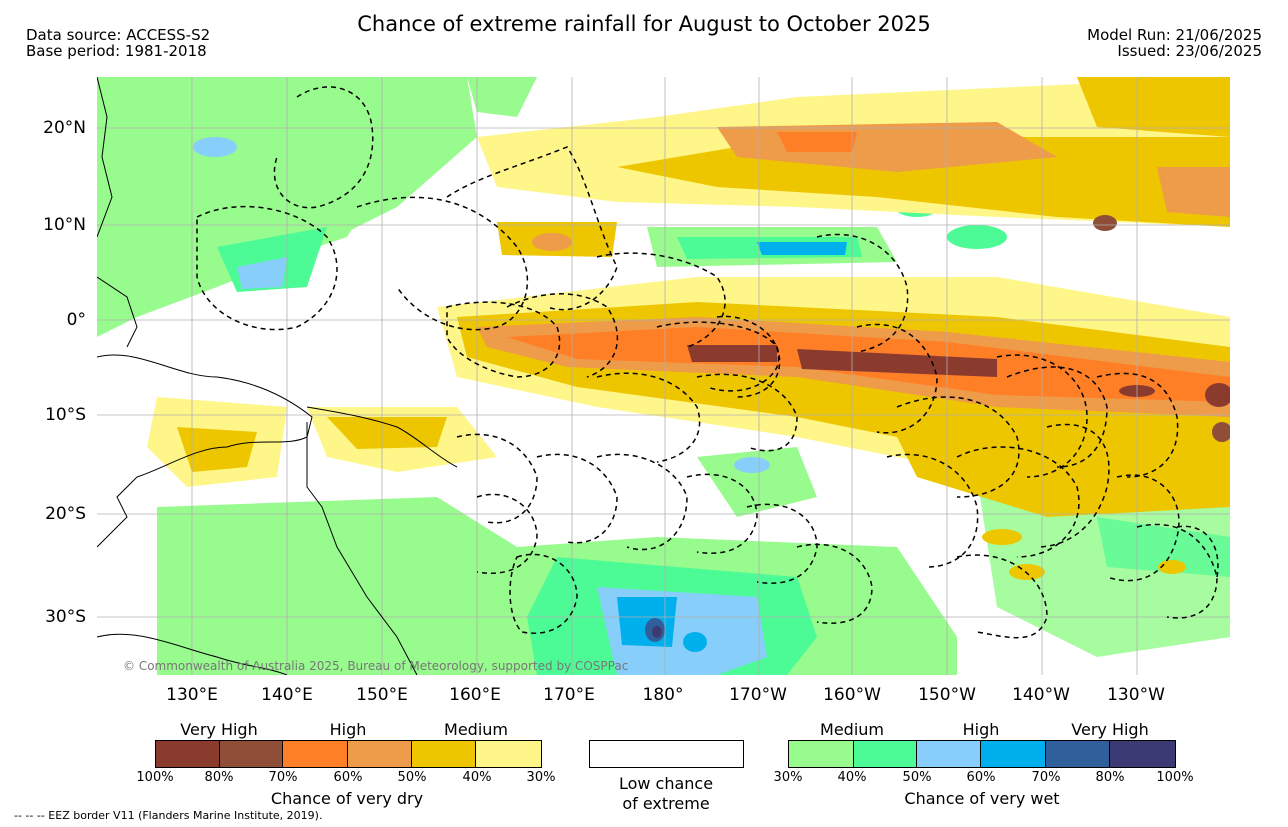 This screenshot has width=1288, height=827. What do you see at coordinates (192, 695) in the screenshot?
I see `lon-tick-130e: 130°E` at bounding box center [192, 695].